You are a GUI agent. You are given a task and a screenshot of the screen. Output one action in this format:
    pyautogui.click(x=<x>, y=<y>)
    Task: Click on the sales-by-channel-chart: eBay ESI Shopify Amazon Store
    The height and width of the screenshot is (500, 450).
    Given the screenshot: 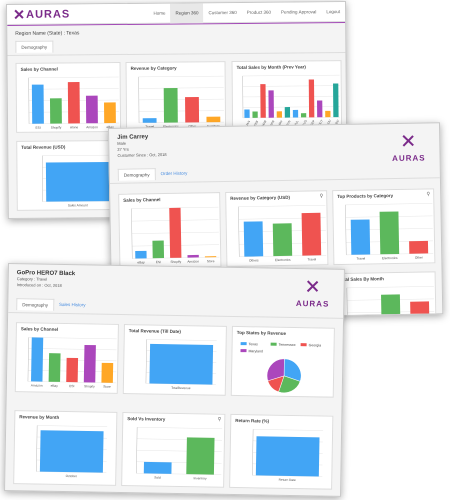 What is the action you would take?
    pyautogui.click(x=175, y=235)
    